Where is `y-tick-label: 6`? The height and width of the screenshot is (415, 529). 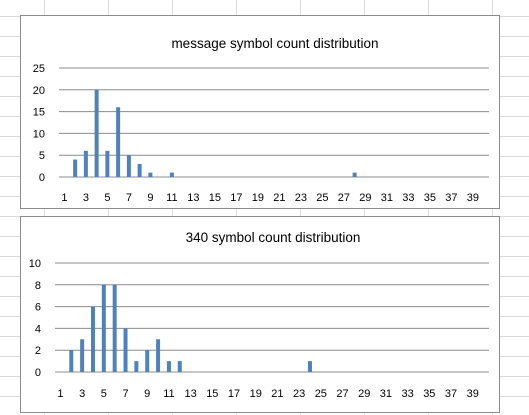
y-tick-label: 6 is located at coordinates (38, 308).